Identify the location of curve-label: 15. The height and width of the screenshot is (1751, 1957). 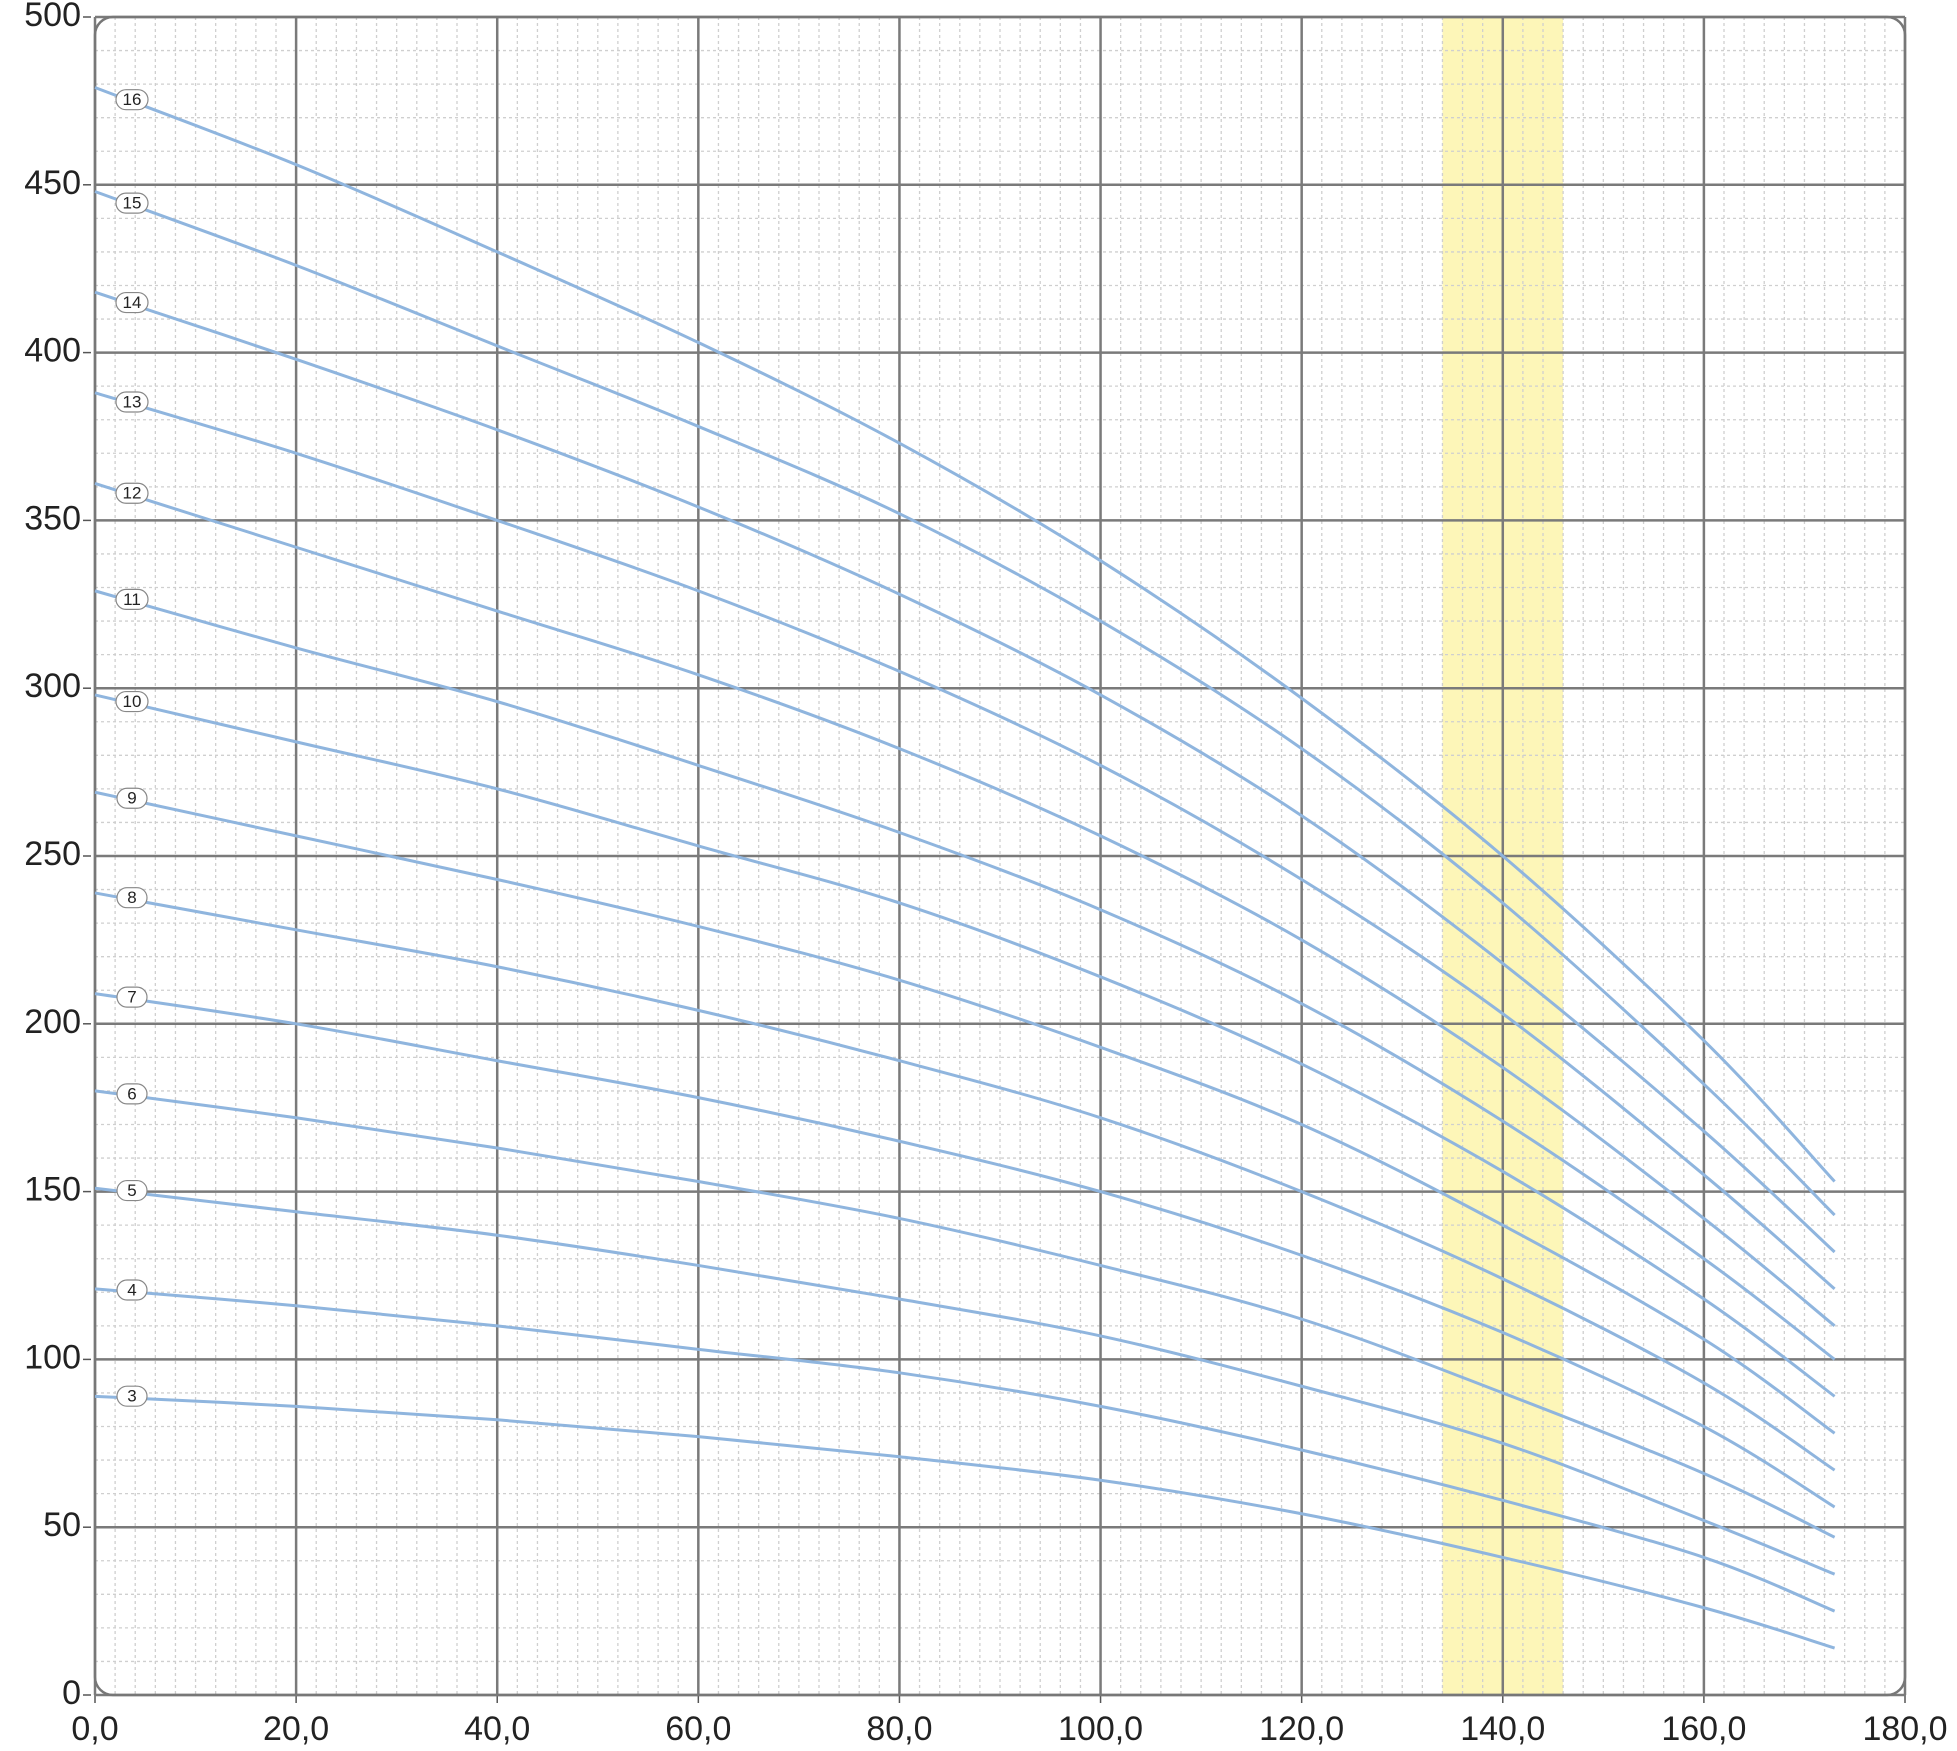
(132, 203).